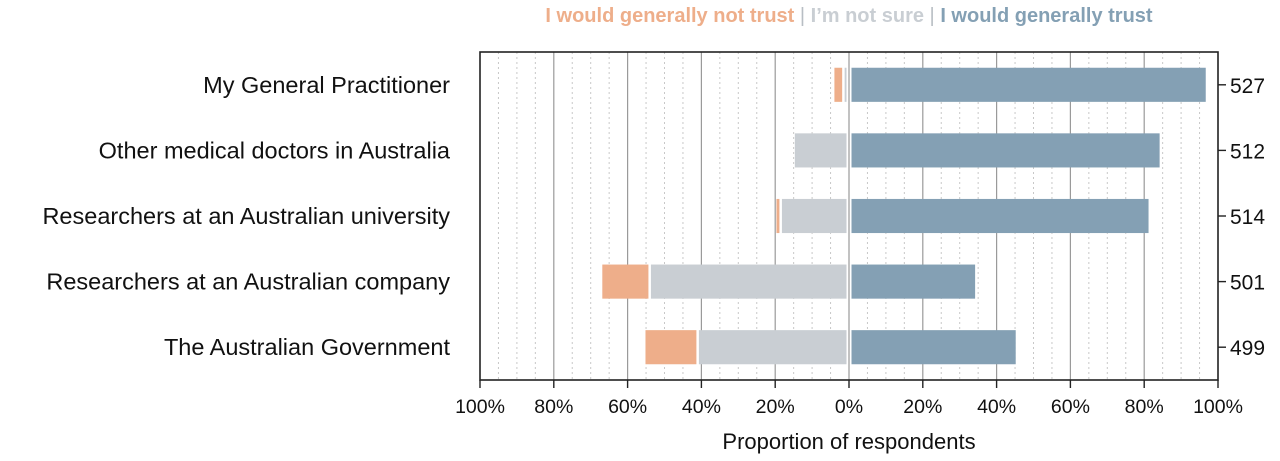 The width and height of the screenshot is (1280, 461). I want to click on legend-entry-trust: I would generally trust, so click(1046, 16).